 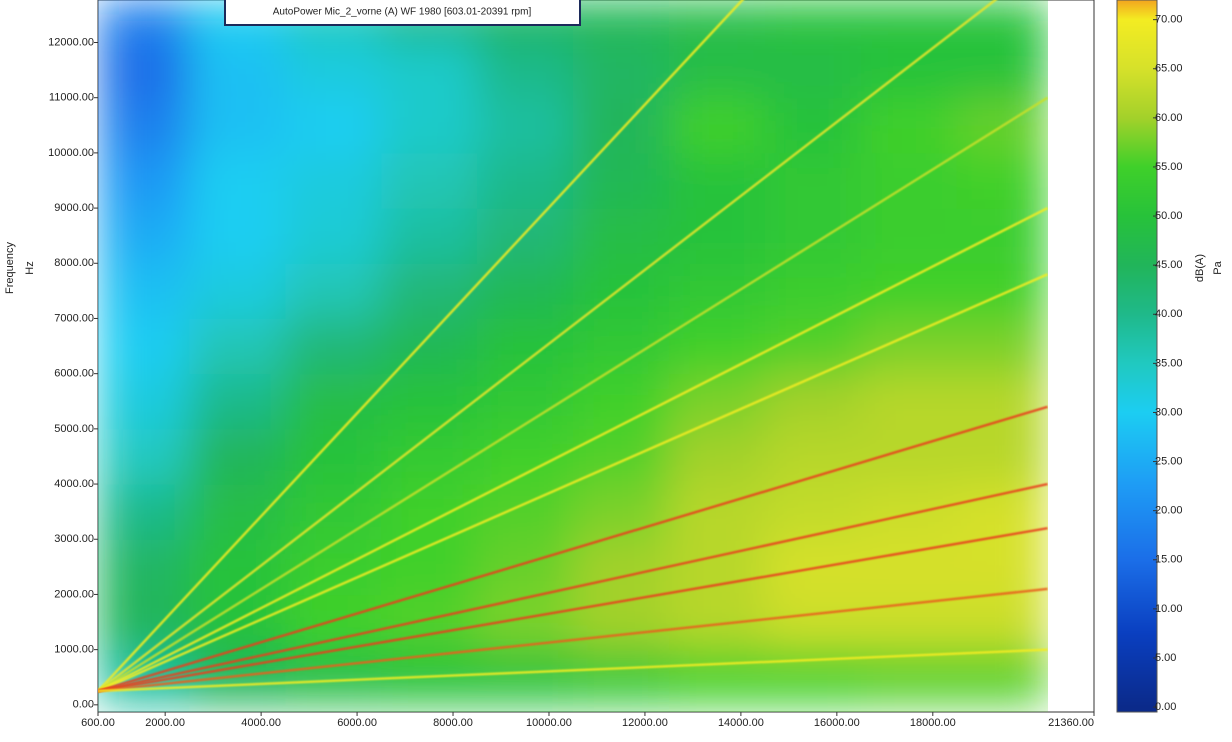 I want to click on y-tick-label: 7000.00, so click(x=74, y=318).